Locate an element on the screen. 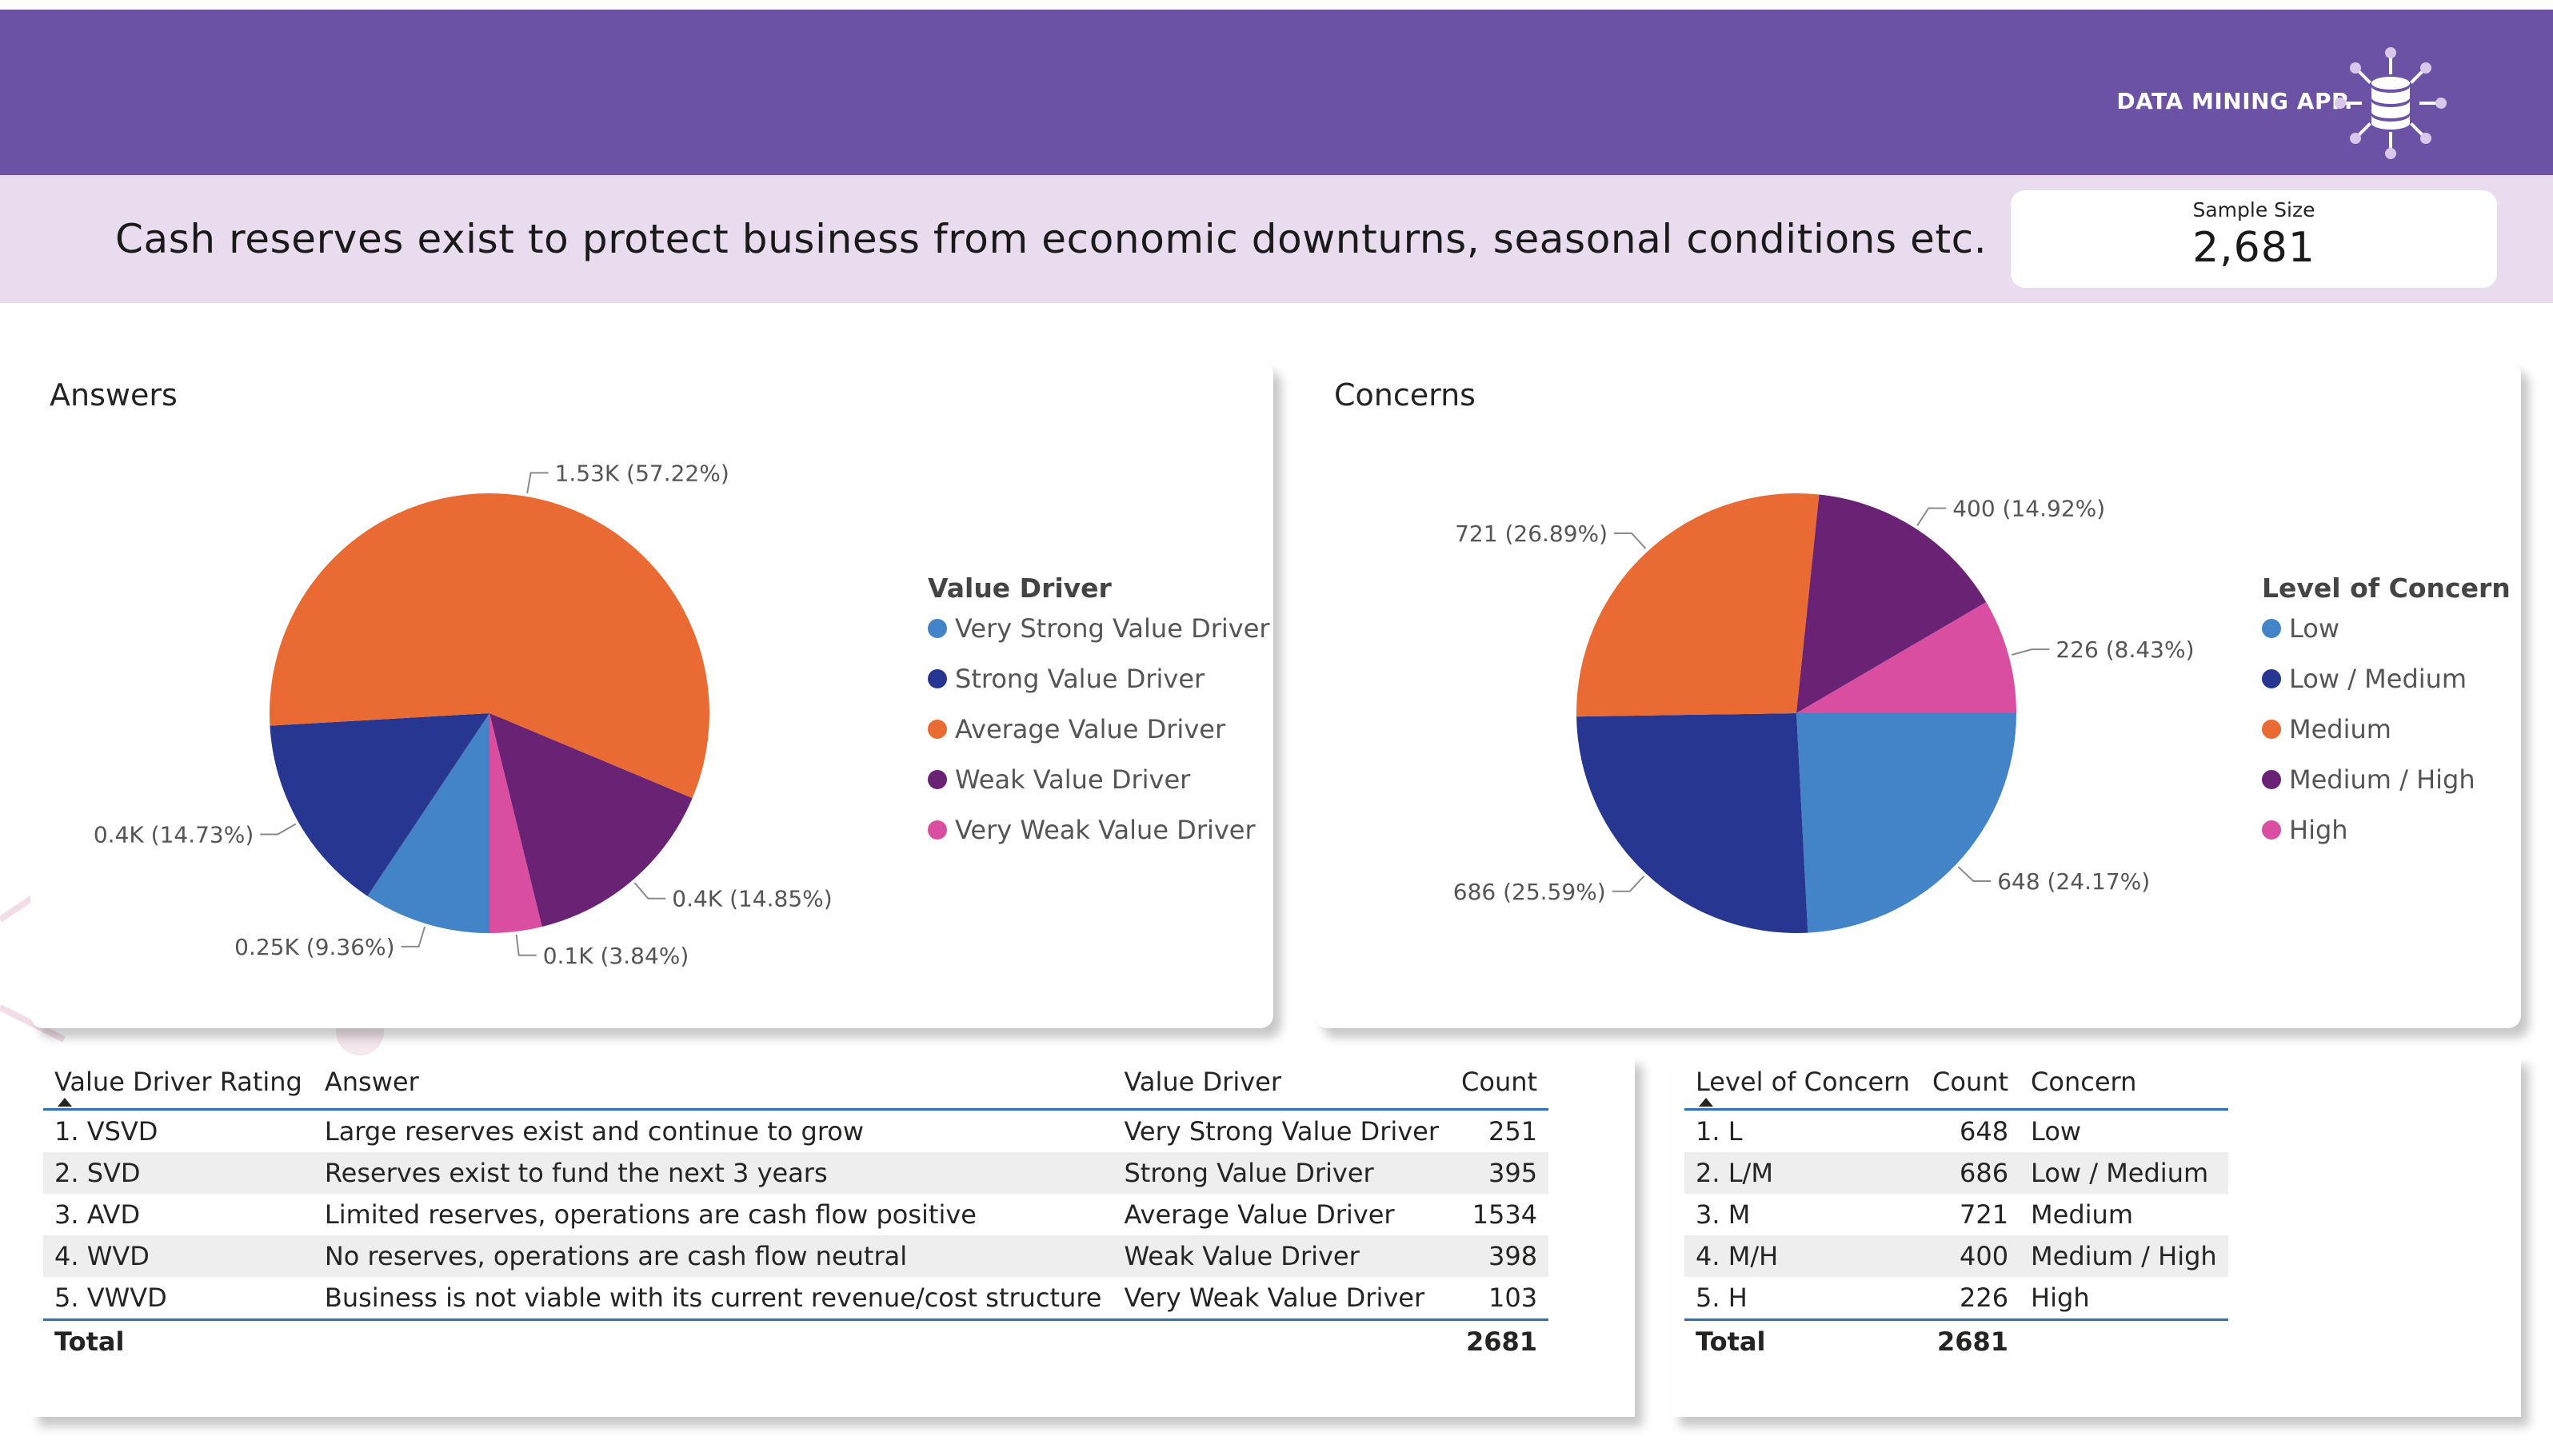 The image size is (2553, 1456). cell-answer: Reserves exist to fund the next 3 years is located at coordinates (713, 1173).